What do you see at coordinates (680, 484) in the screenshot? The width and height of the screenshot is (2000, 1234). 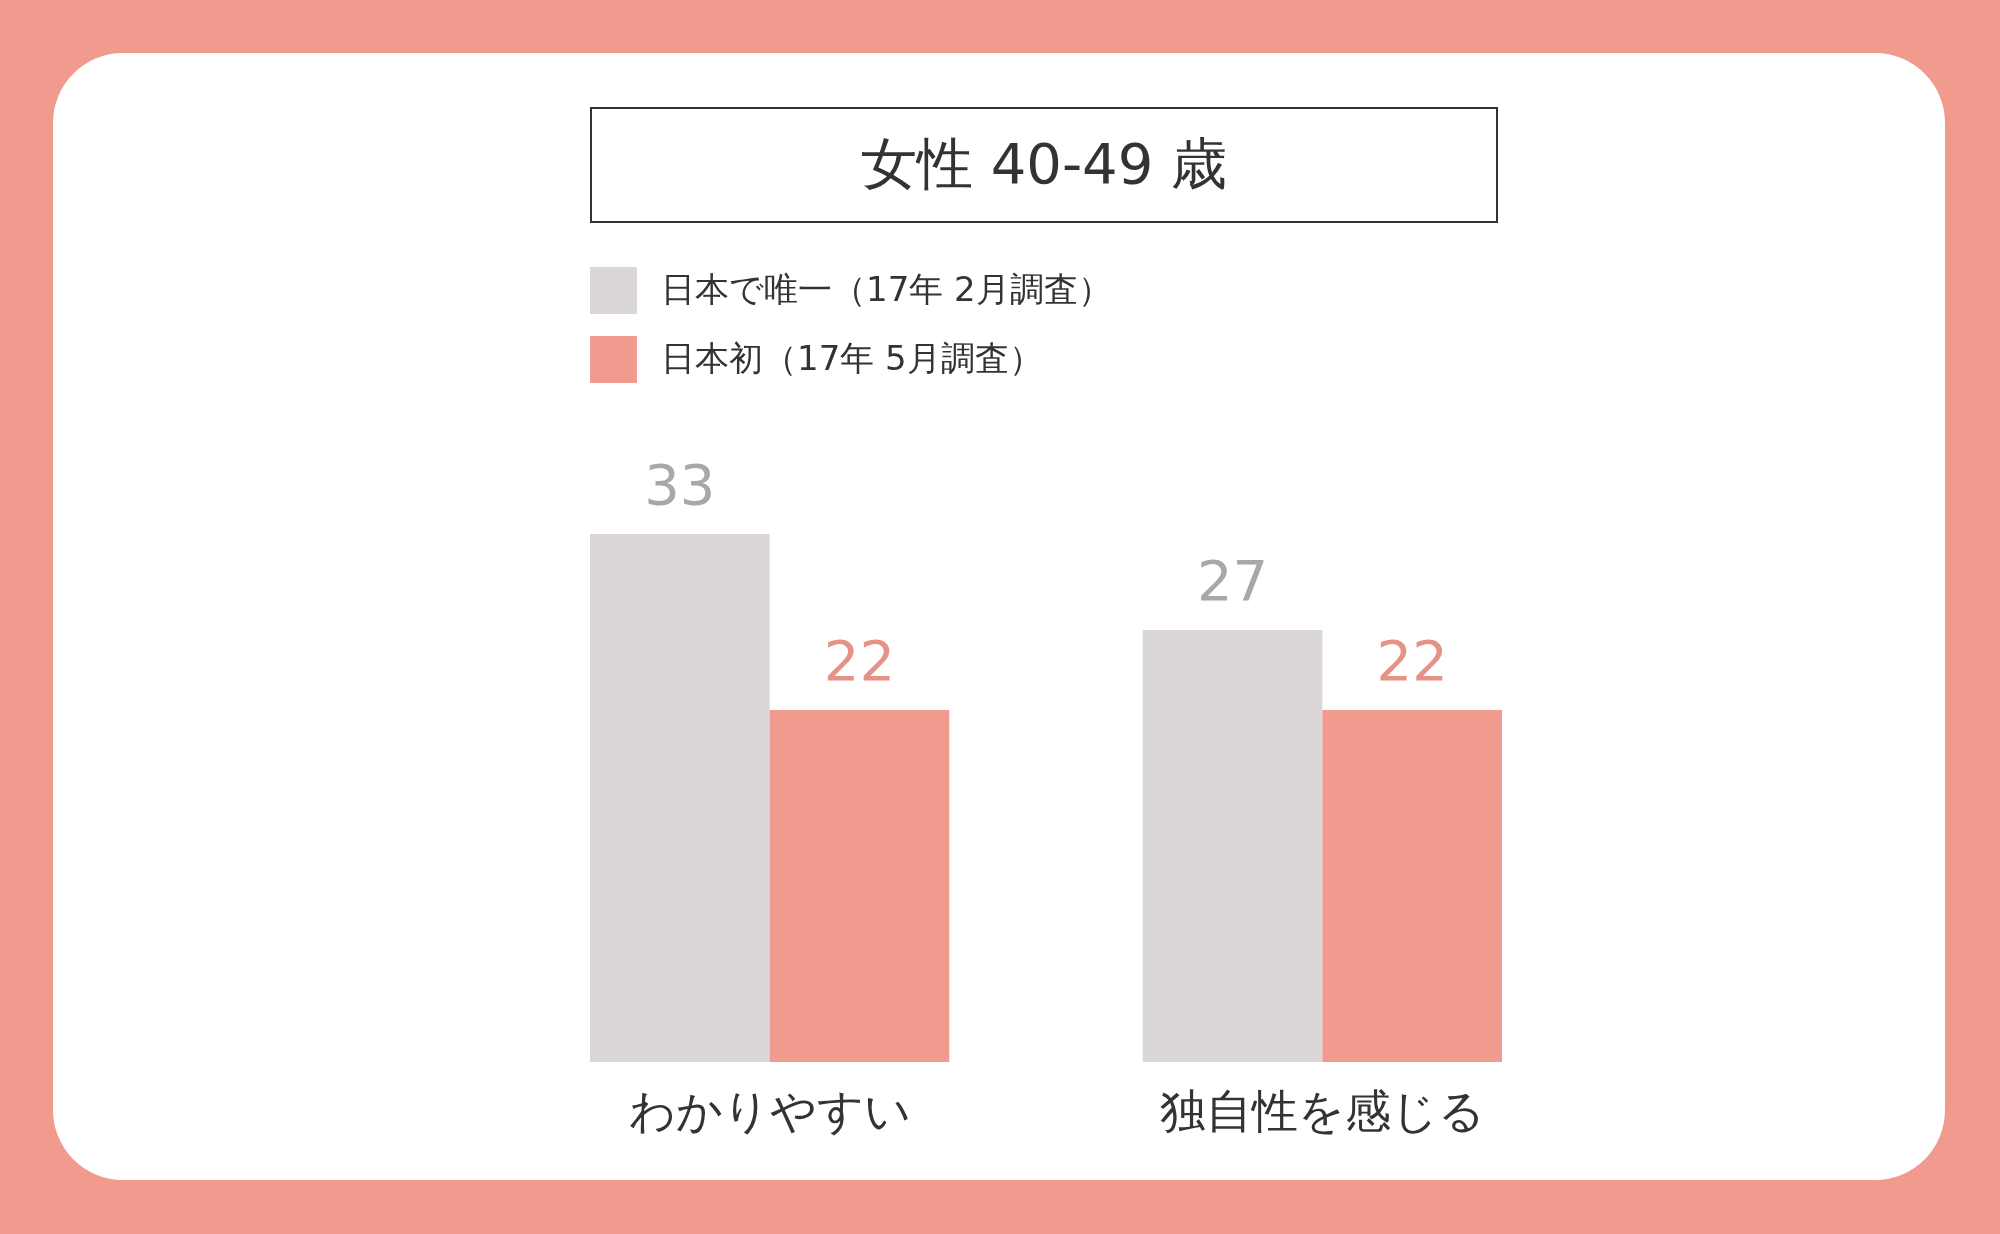 I see `data-label: 33` at bounding box center [680, 484].